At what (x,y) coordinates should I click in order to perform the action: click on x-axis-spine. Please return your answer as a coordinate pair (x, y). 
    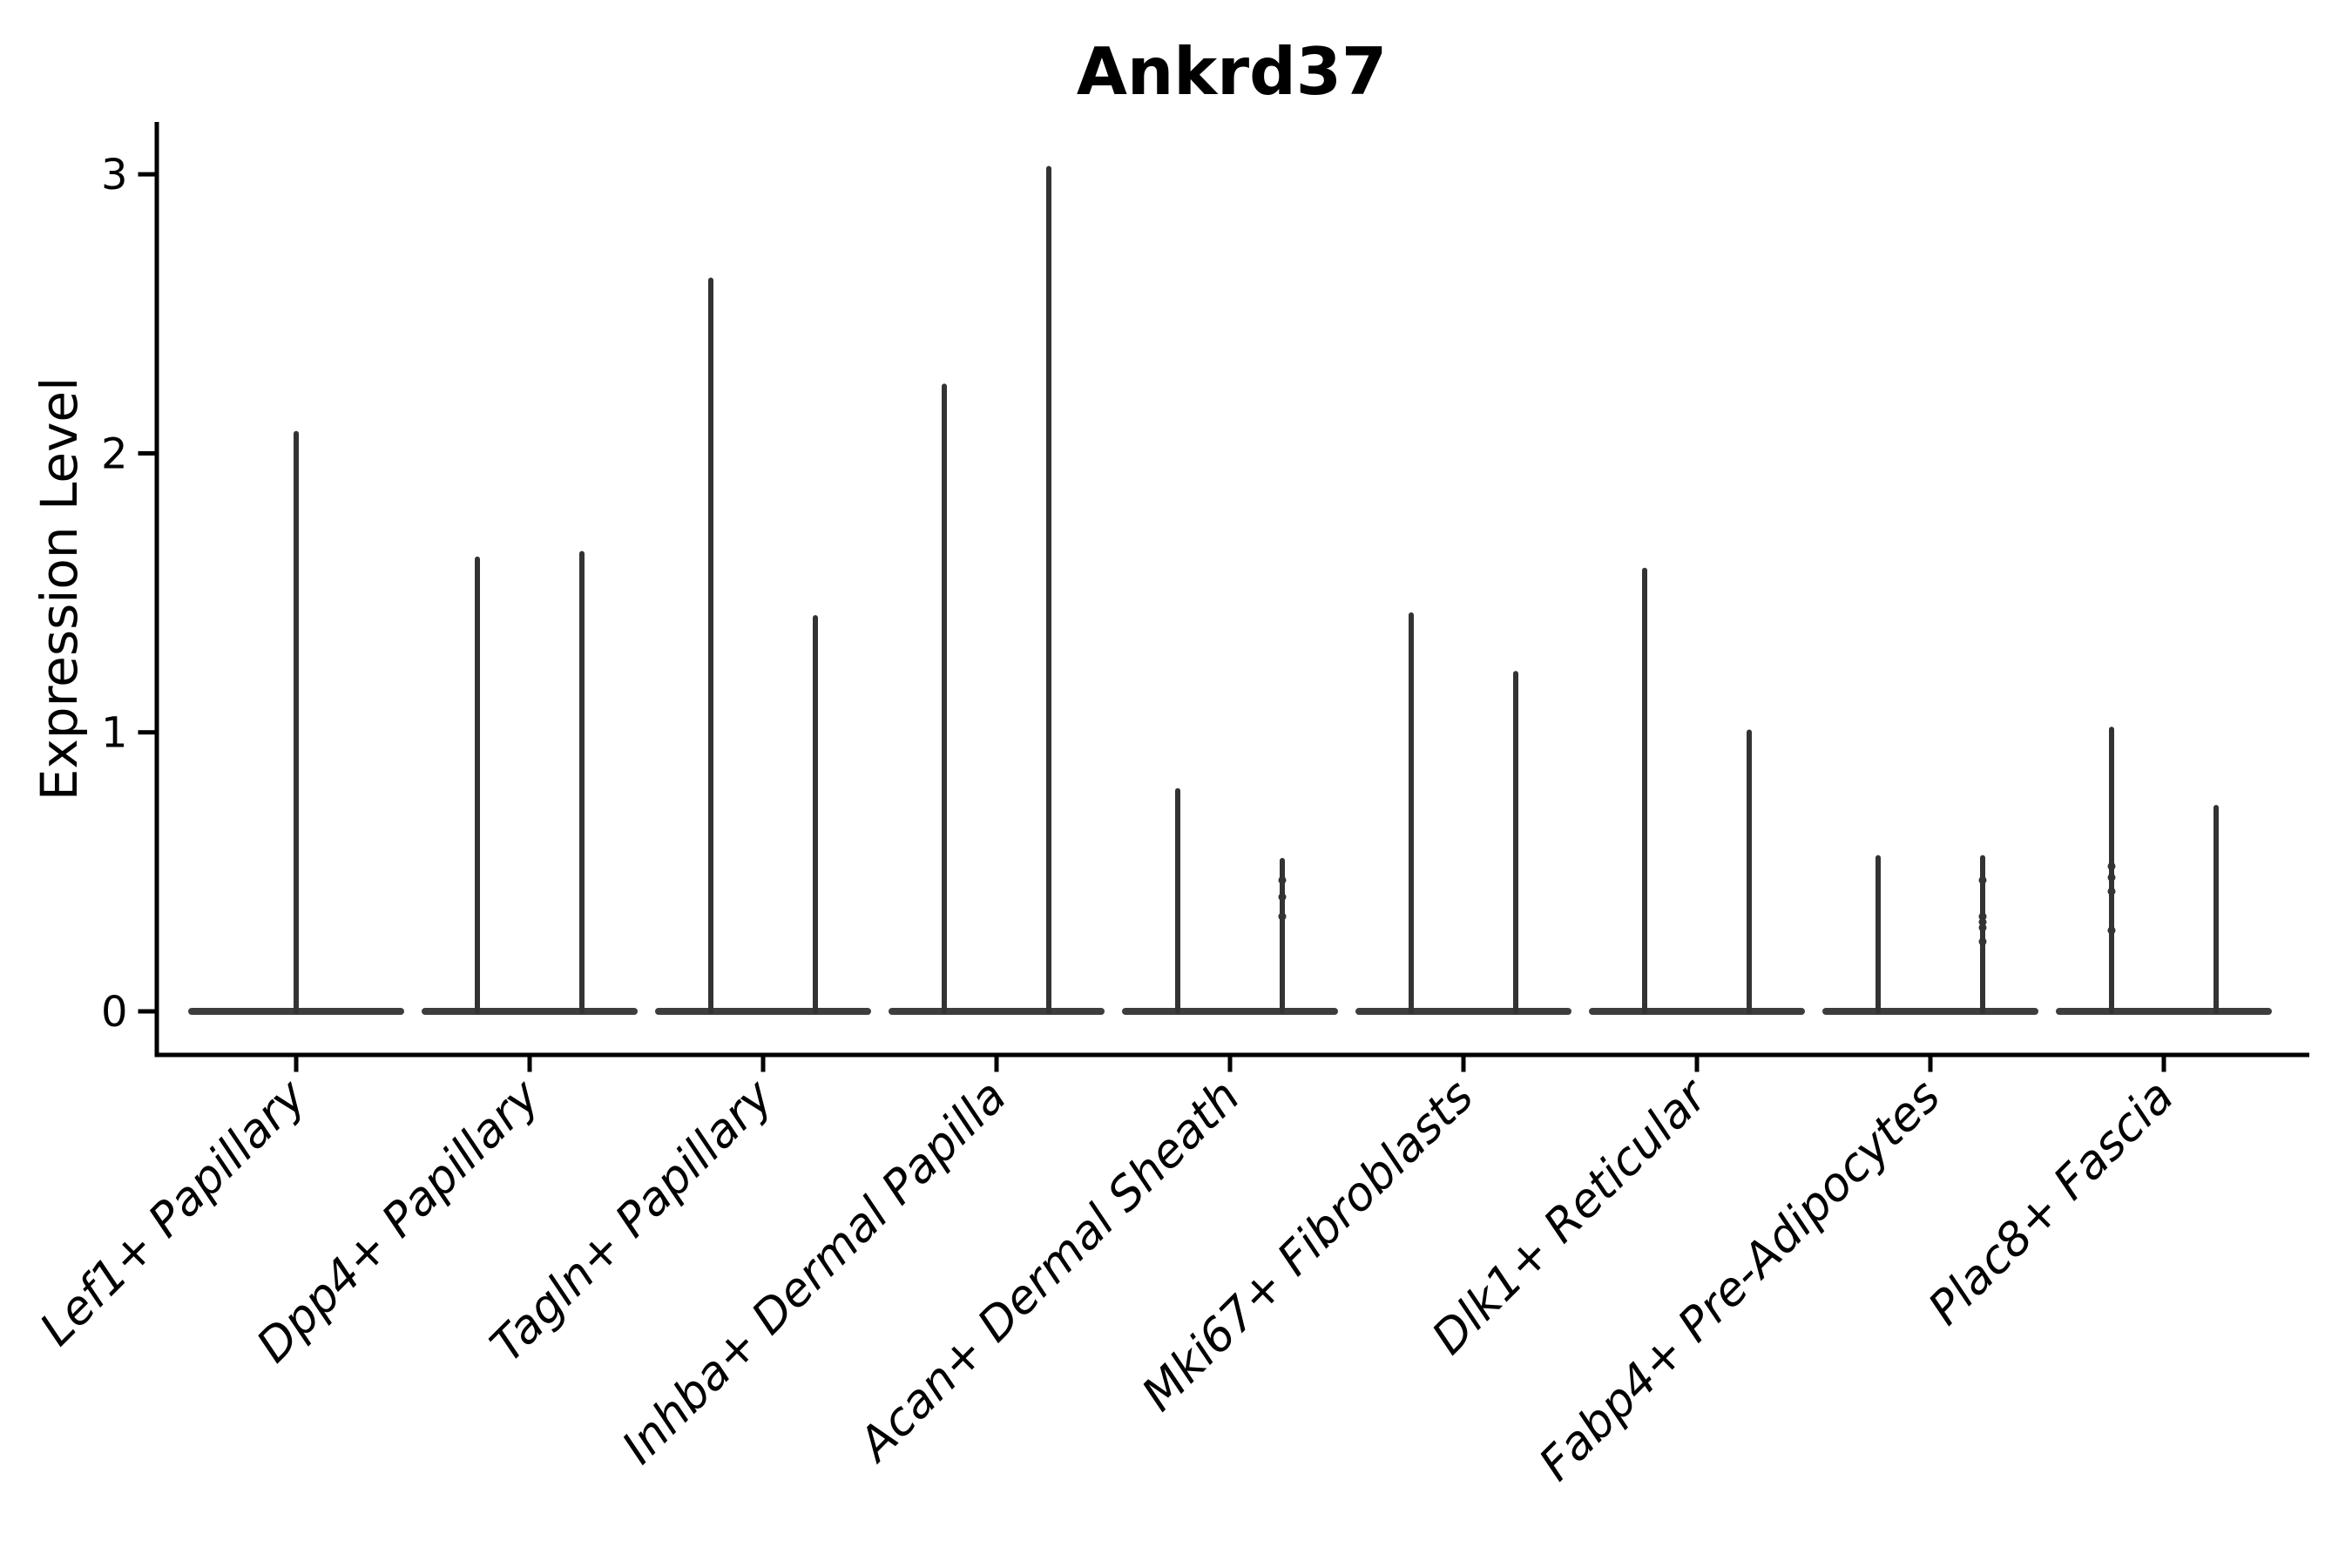
    Looking at the image, I should click on (1231, 1055).